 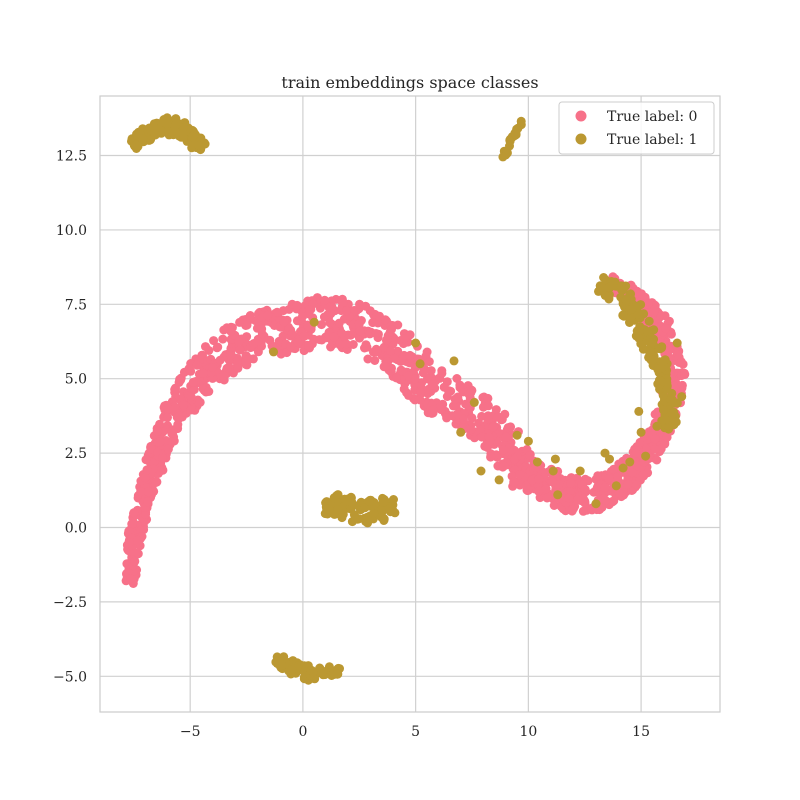 What do you see at coordinates (71, 157) in the screenshot?
I see `y-tick-label: 12.5` at bounding box center [71, 157].